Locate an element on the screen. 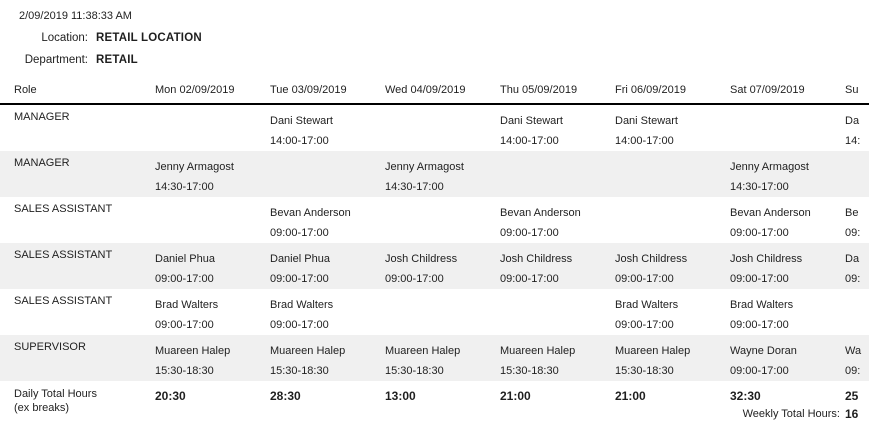 The height and width of the screenshot is (421, 869). weekly-total-value: 16 is located at coordinates (852, 414).